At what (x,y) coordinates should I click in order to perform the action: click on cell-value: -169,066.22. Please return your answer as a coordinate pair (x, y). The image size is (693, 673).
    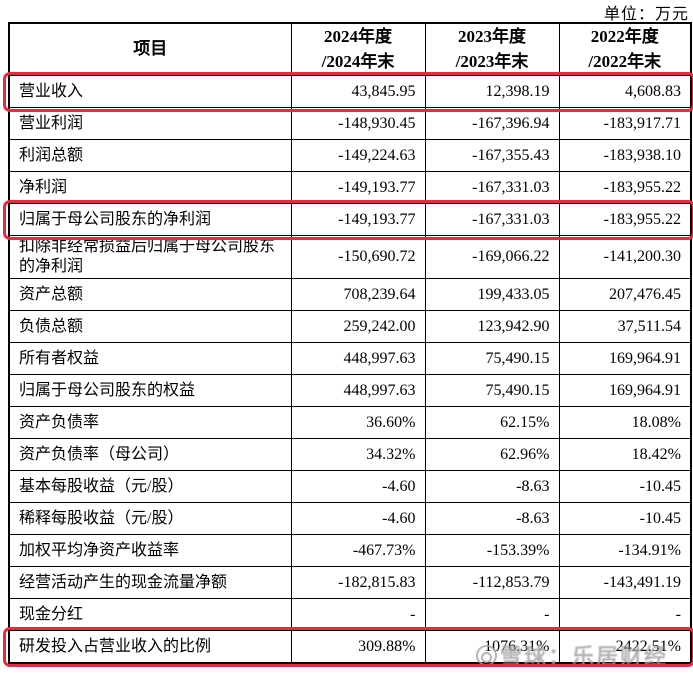
    Looking at the image, I should click on (492, 257).